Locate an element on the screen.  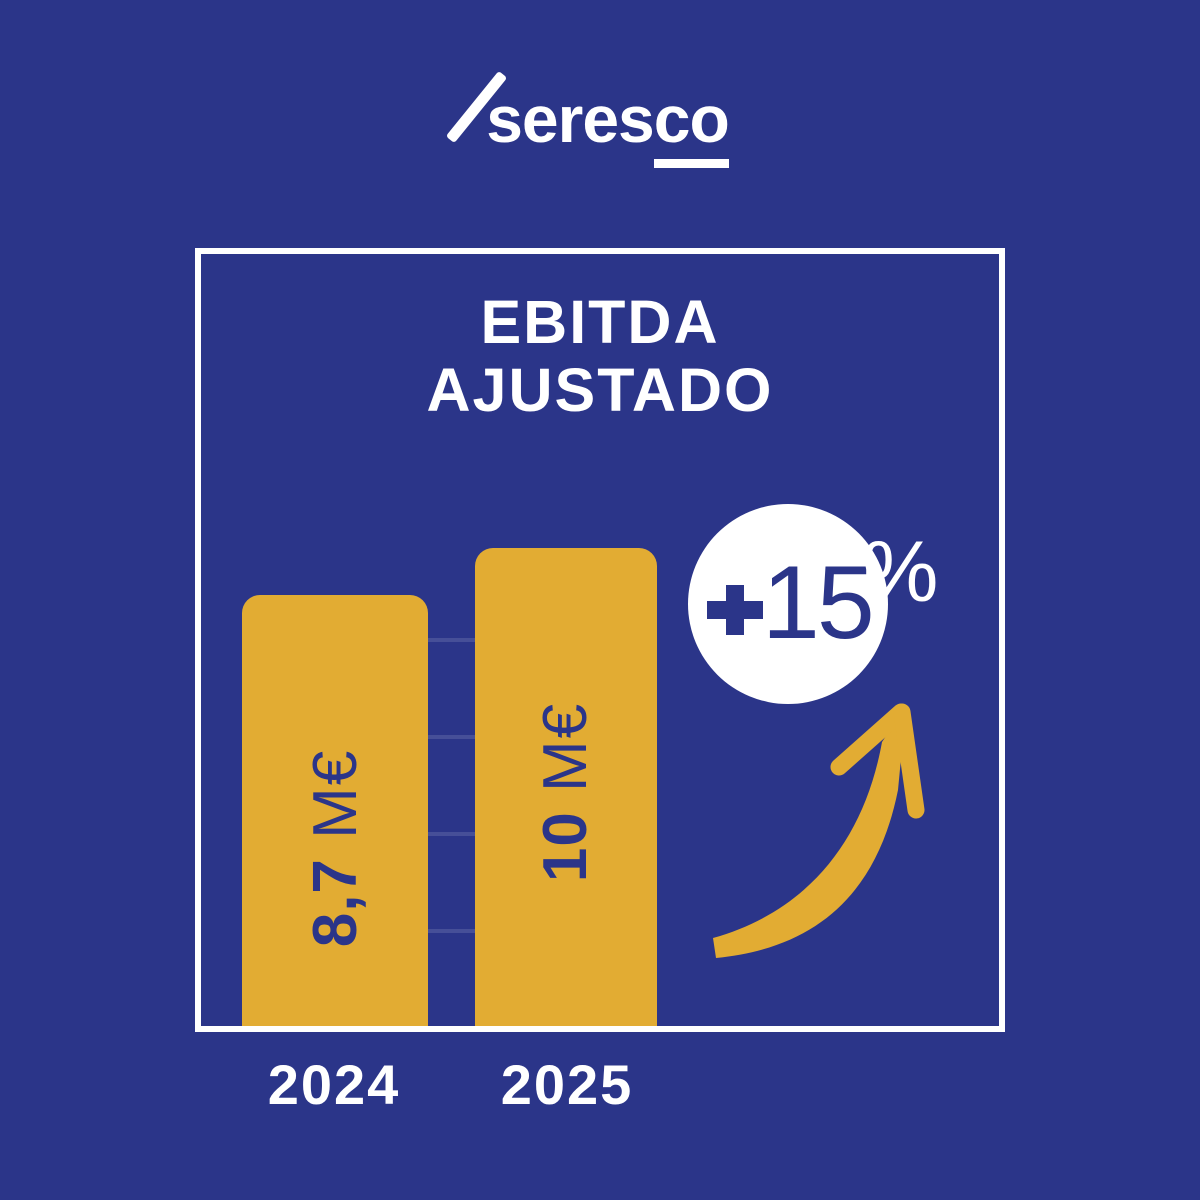
percent-sign: % is located at coordinates (900, 572).